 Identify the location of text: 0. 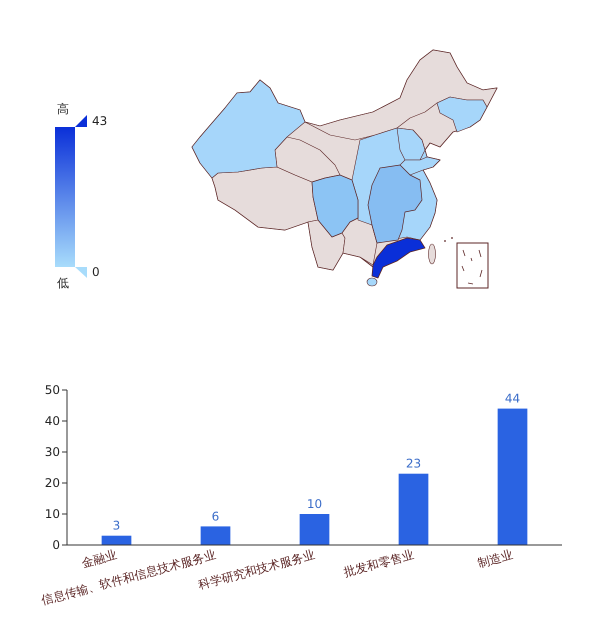
(96, 272).